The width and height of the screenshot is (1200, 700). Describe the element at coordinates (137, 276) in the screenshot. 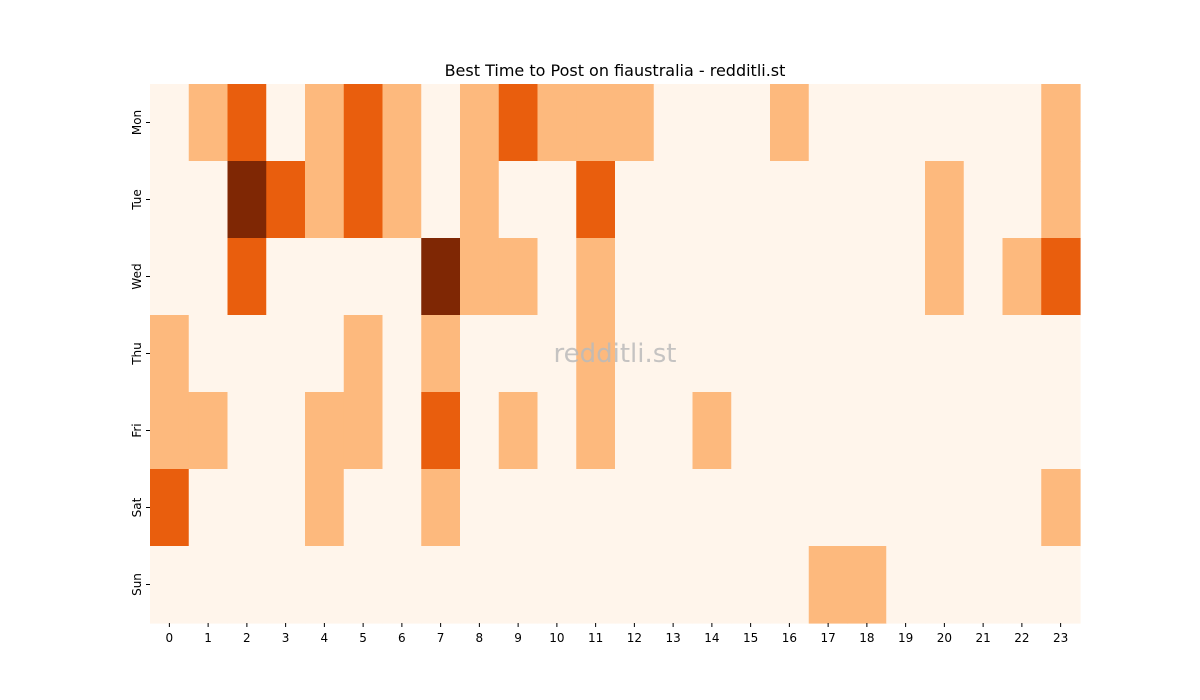

I see `y-tick-label: Wed` at that location.